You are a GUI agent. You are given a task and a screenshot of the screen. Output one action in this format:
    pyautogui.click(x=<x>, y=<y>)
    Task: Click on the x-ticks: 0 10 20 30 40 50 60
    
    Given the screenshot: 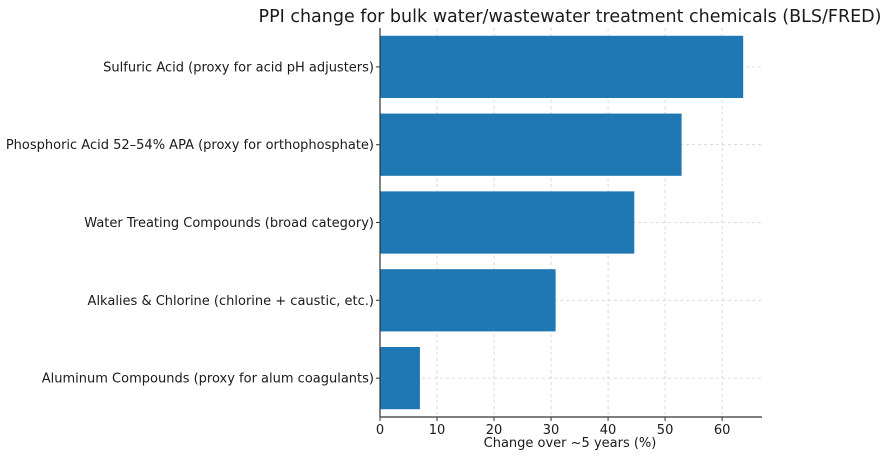 What is the action you would take?
    pyautogui.click(x=553, y=427)
    